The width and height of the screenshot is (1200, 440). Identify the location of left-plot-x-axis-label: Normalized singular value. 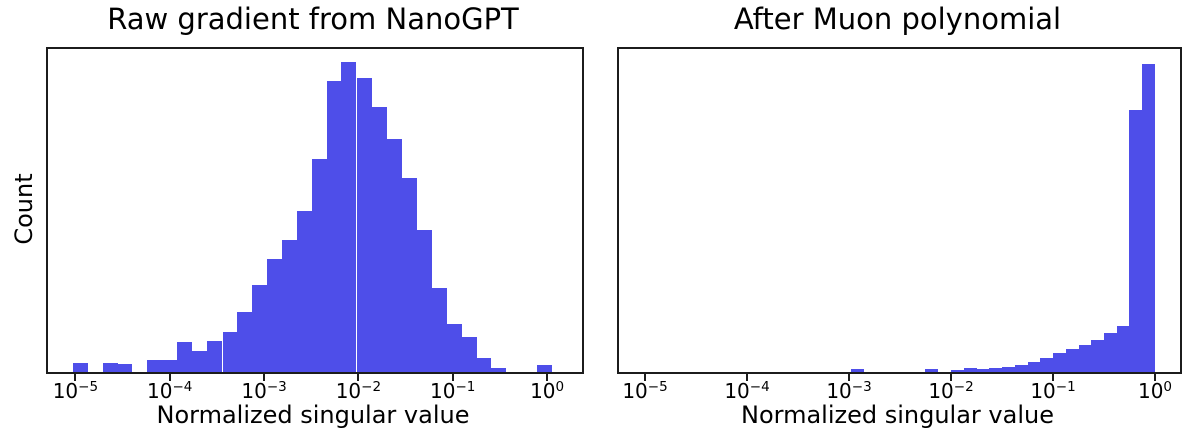
(313, 415).